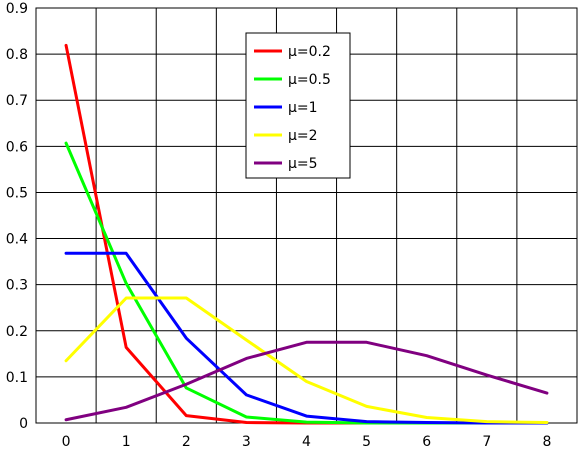 This screenshot has height=451, width=580. Describe the element at coordinates (126, 442) in the screenshot. I see `x-tick-label: 1` at that location.